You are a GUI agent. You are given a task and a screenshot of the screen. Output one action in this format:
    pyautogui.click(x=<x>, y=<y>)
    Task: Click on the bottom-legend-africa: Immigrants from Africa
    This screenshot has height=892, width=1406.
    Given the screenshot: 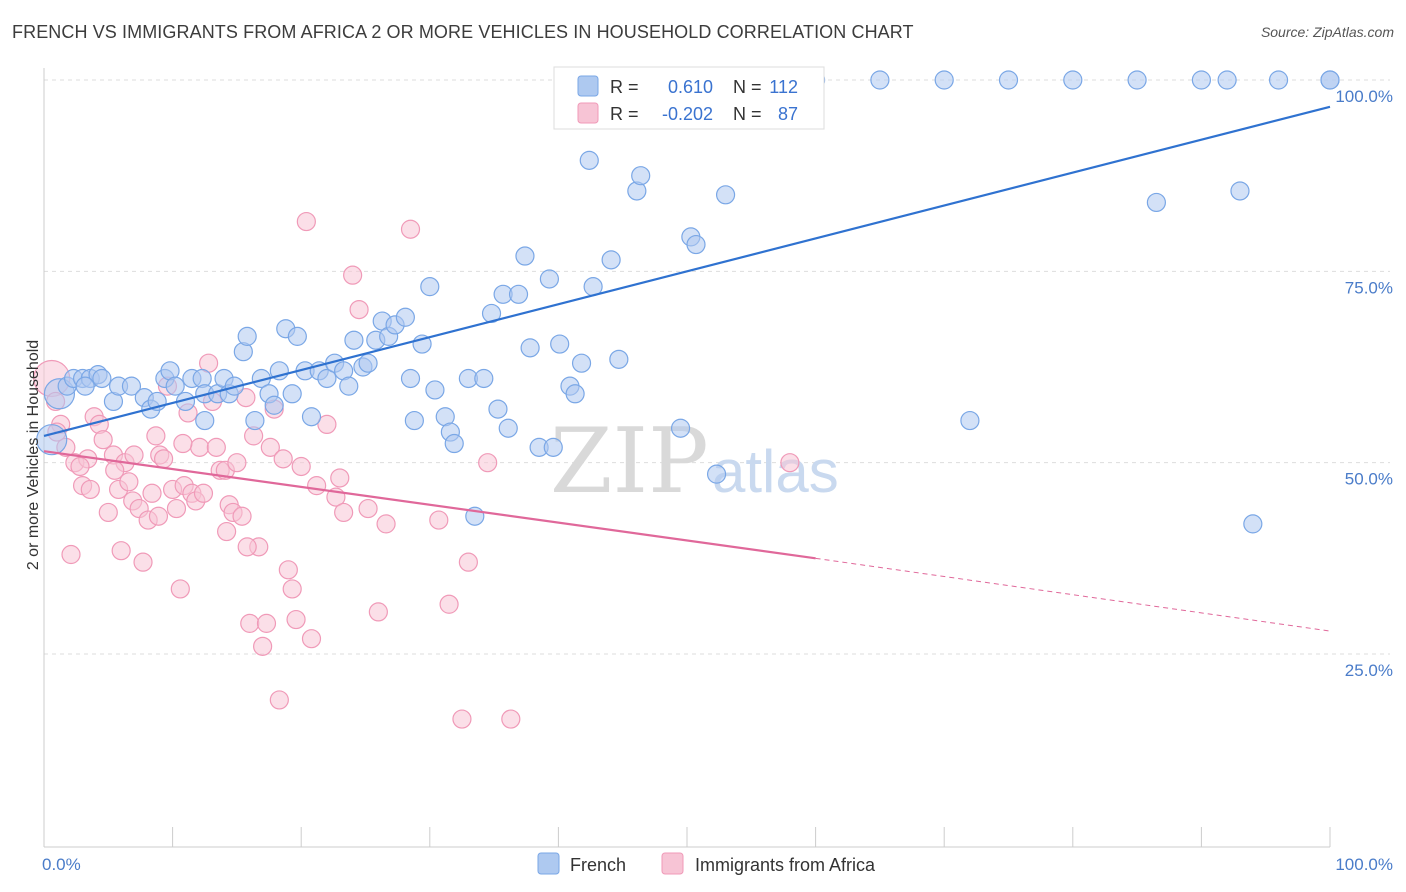 What is the action you would take?
    pyautogui.click(x=785, y=865)
    